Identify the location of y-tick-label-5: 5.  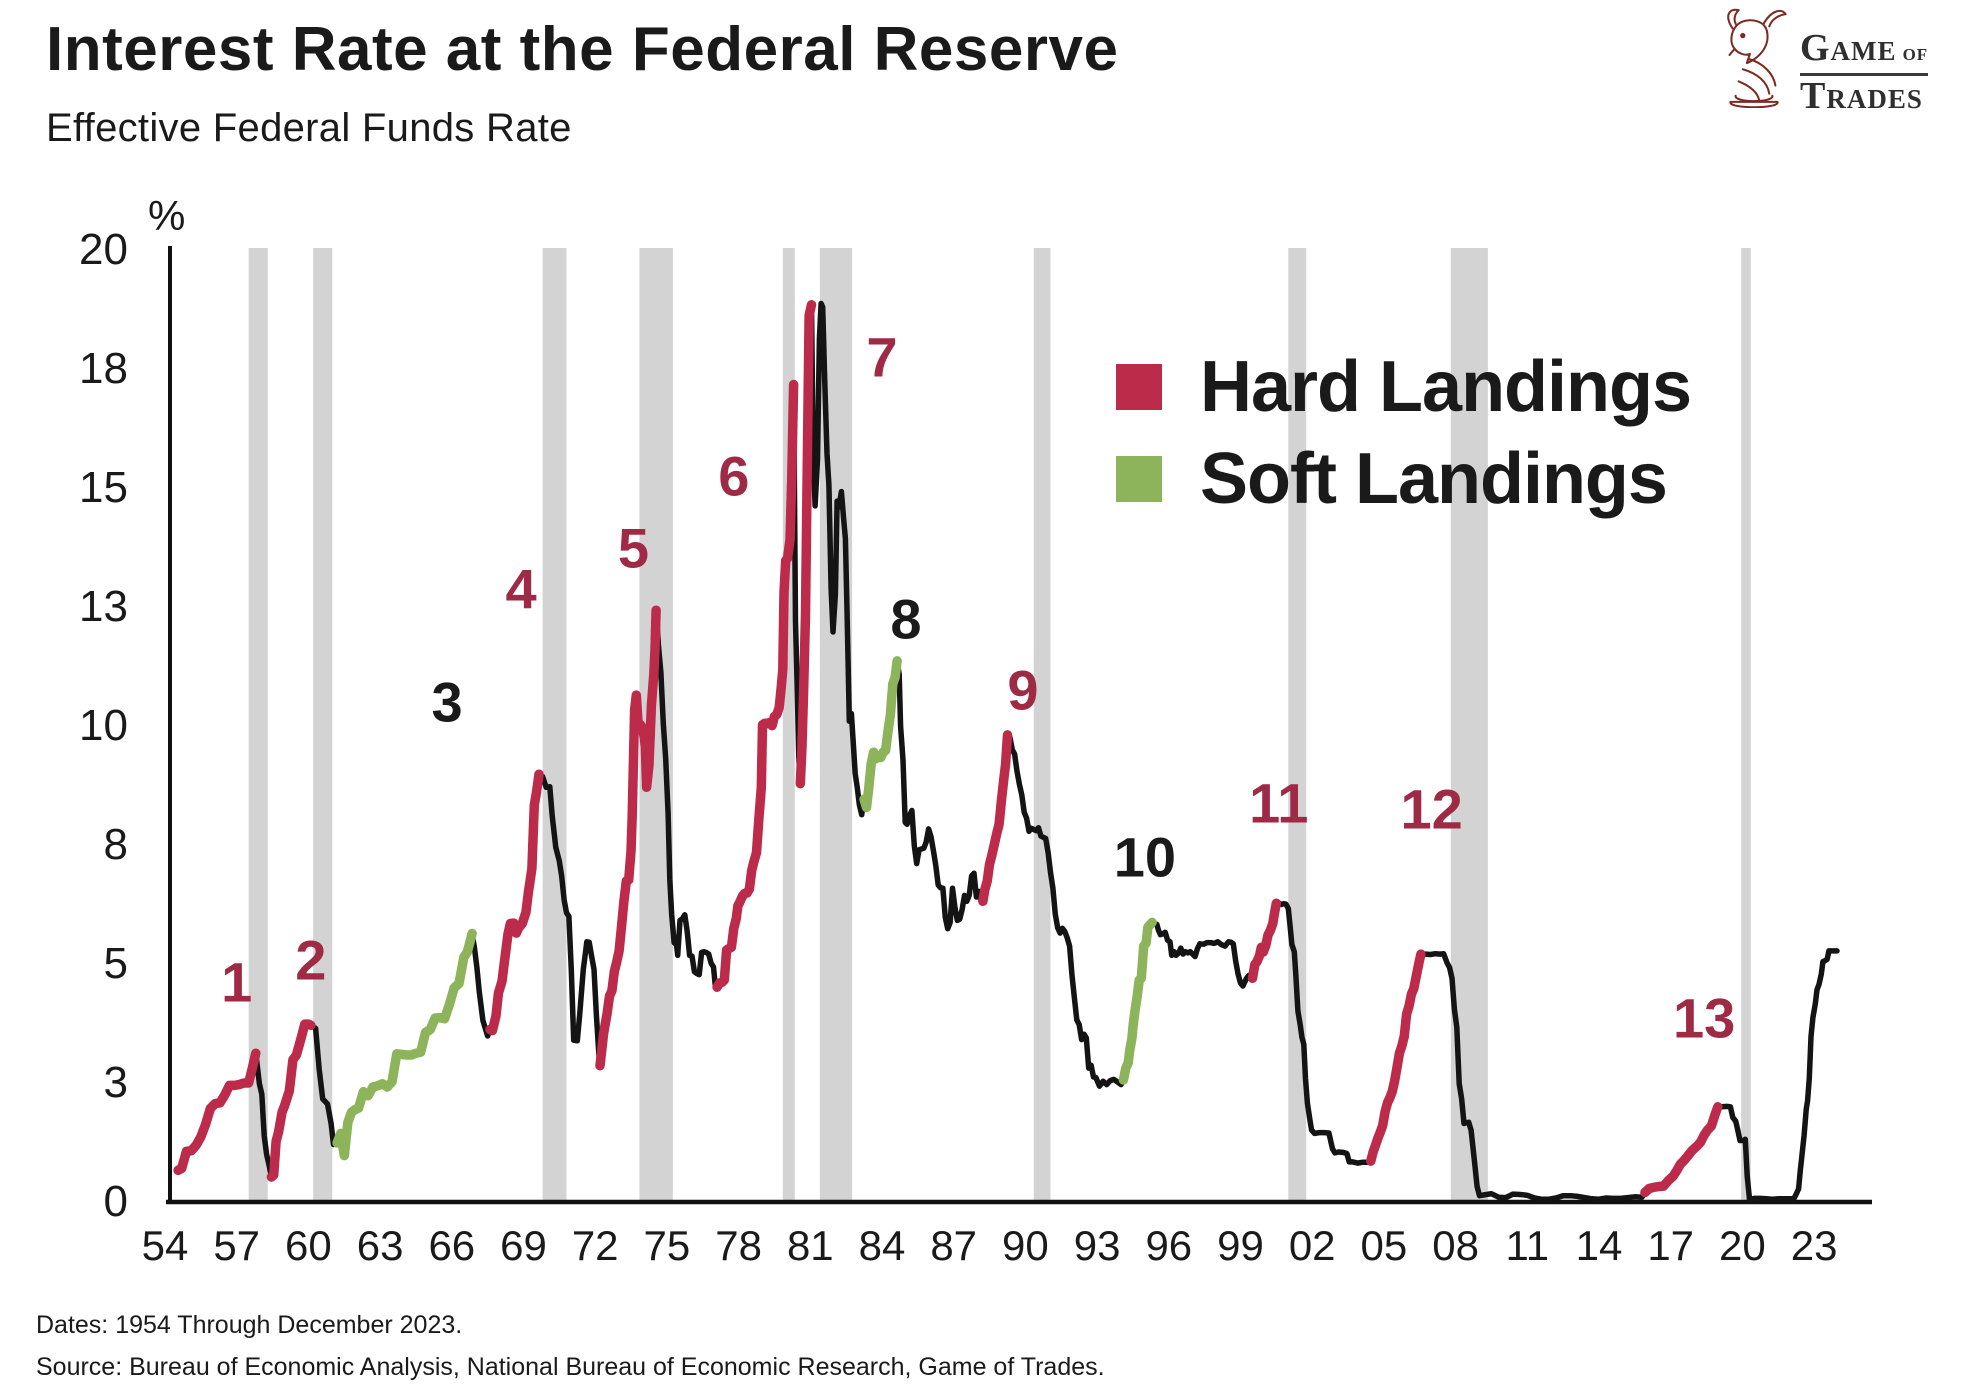
(115, 963).